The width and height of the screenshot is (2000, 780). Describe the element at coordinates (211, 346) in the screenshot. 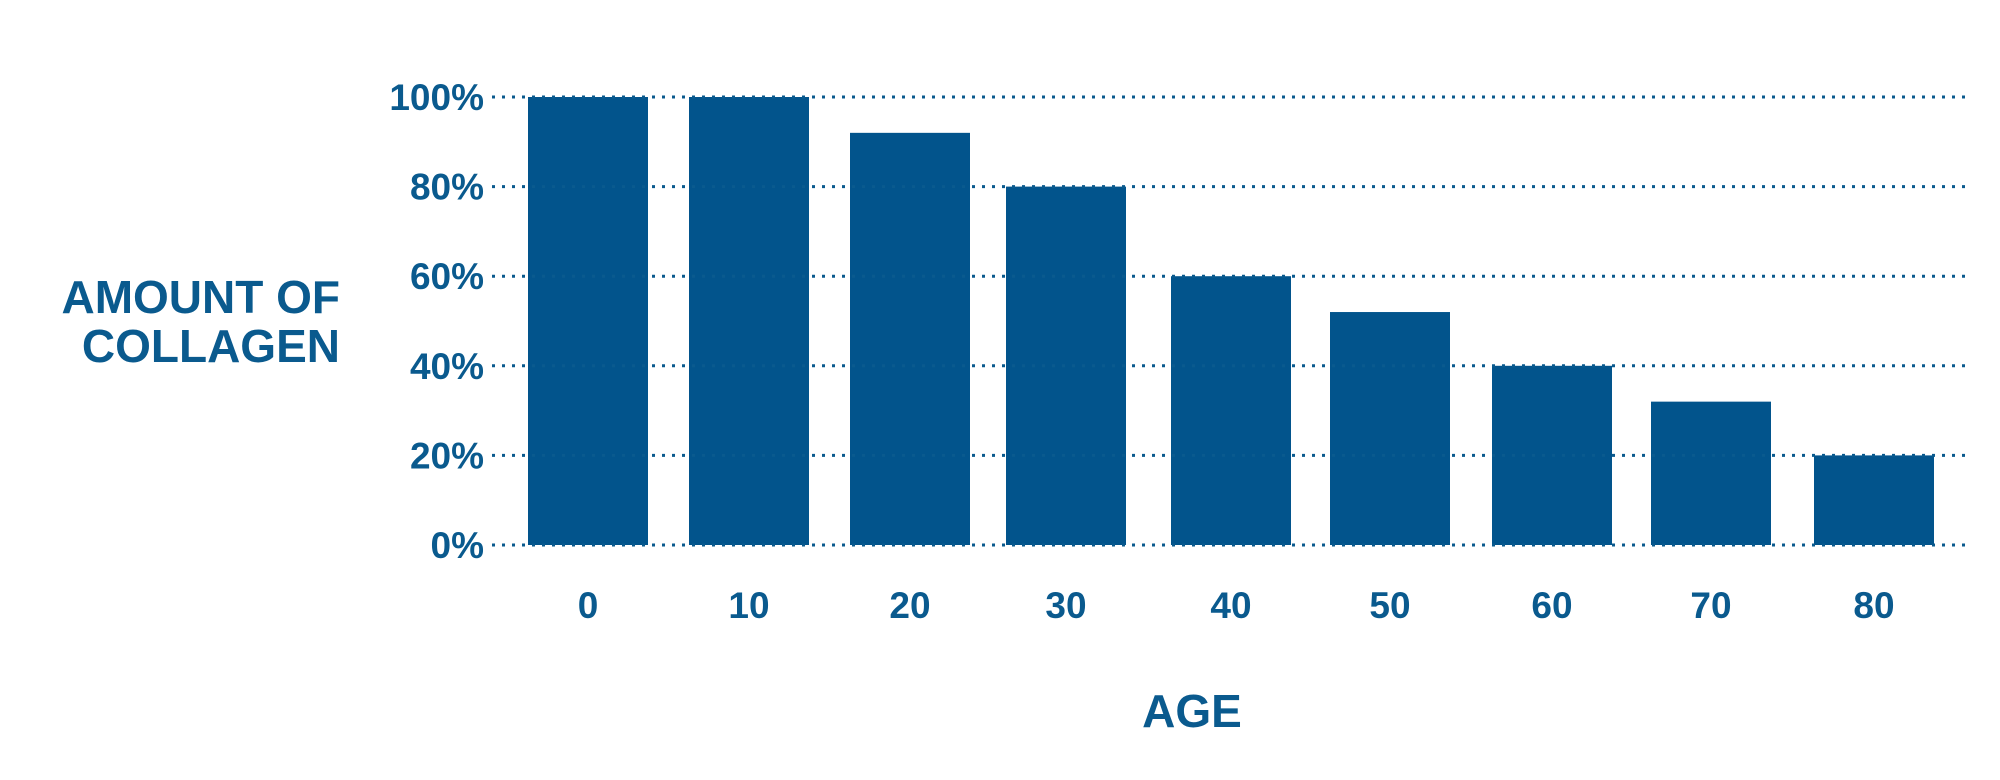

I see `y-axis-title-line-2: COLLAGEN` at that location.